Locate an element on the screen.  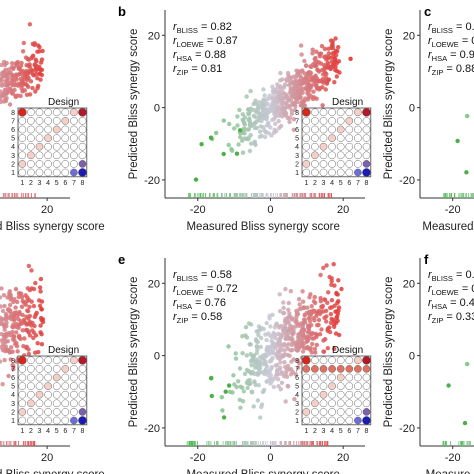
design-col-label: 3 is located at coordinates (324, 183).